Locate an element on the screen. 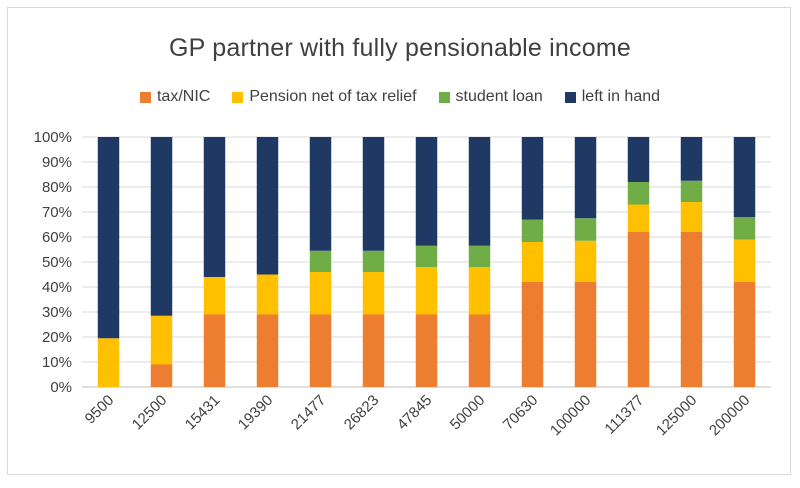  y-tick-label: 100% is located at coordinates (53, 137).